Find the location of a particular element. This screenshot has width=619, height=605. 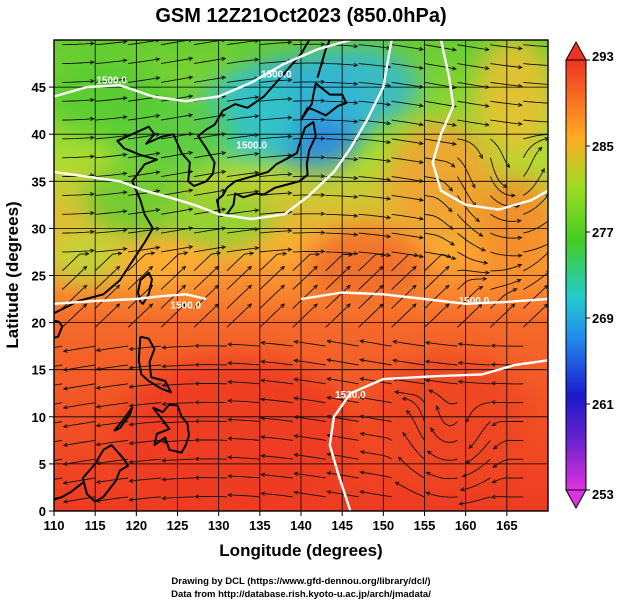

colorbar-top-arrow is located at coordinates (576, 50).